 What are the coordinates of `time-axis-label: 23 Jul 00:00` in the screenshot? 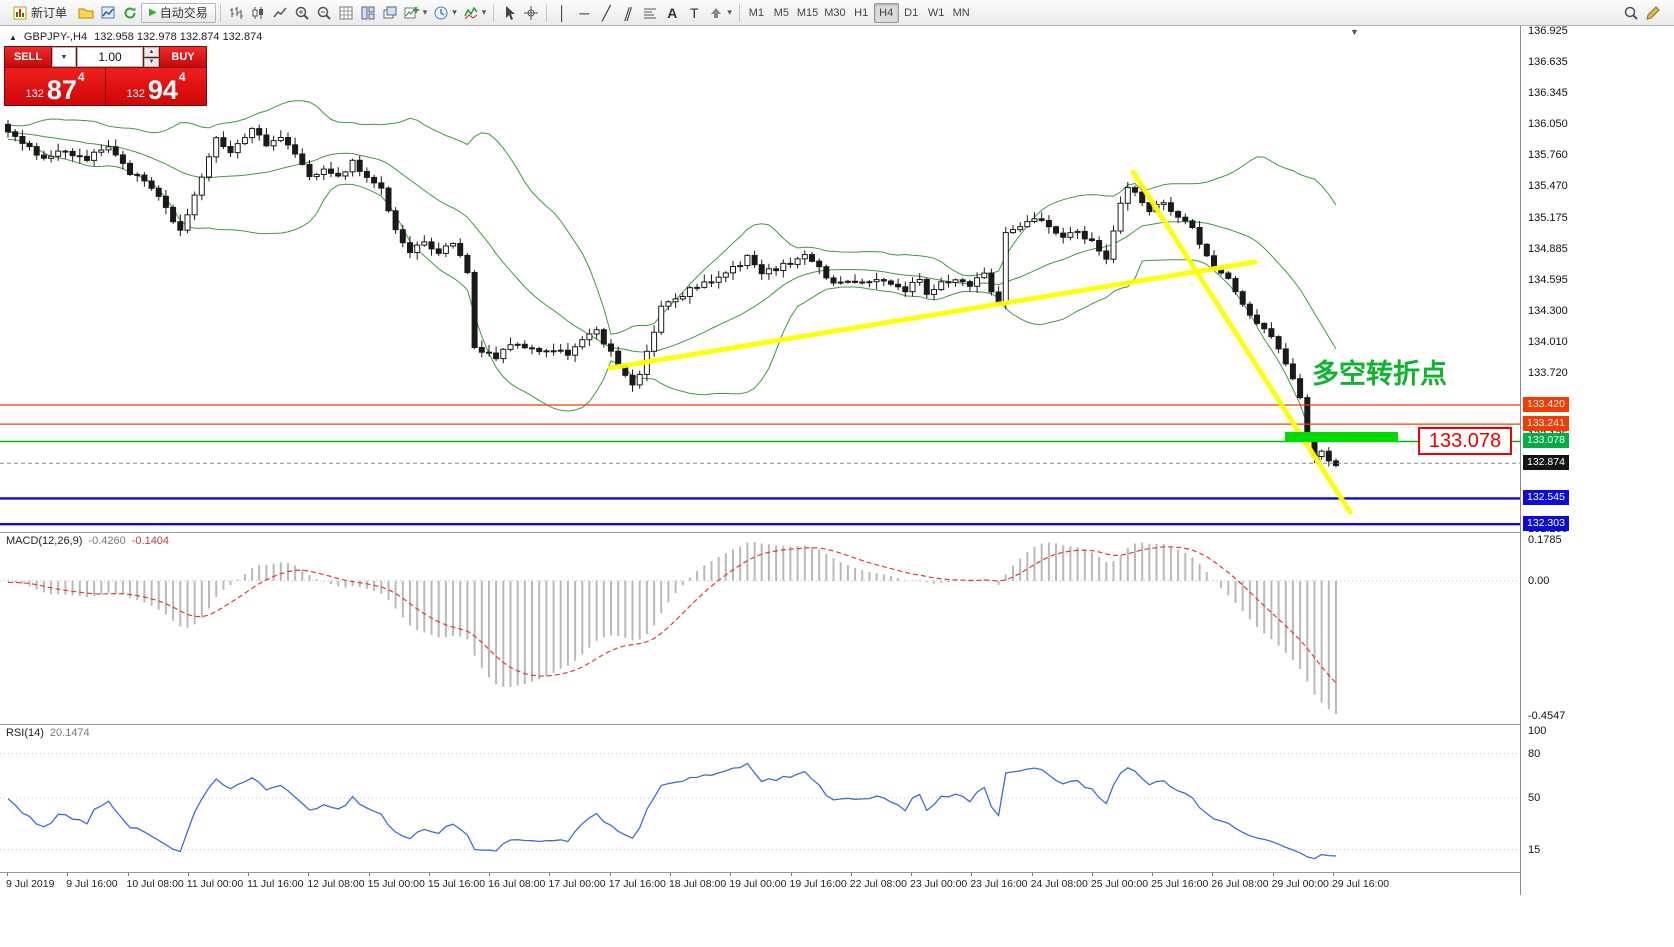 It's located at (939, 881).